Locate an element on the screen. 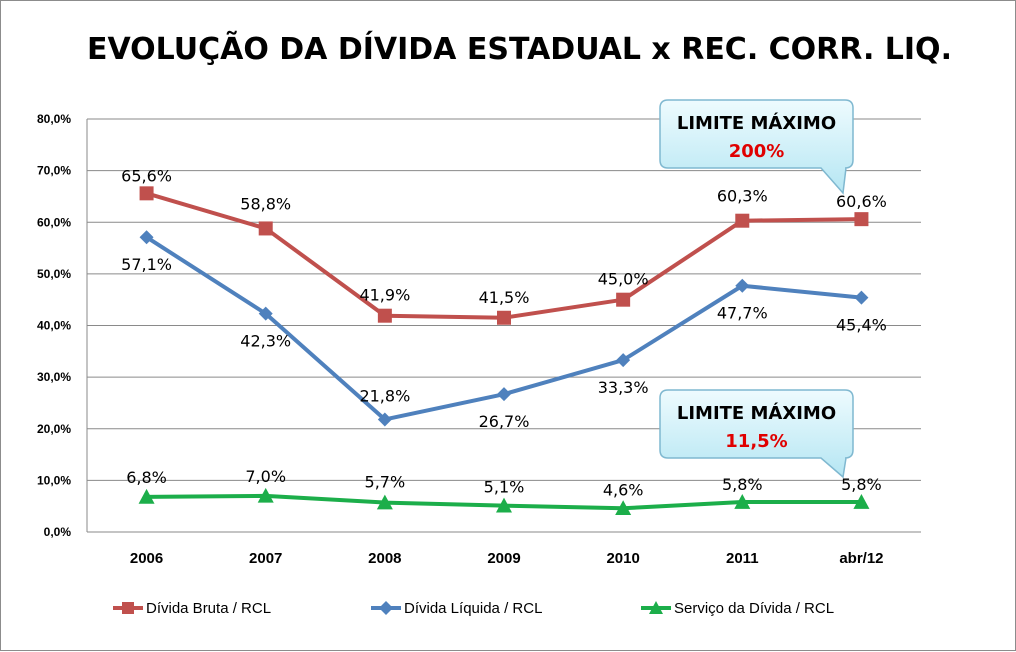 Image resolution: width=1016 pixels, height=652 pixels. data-label: 41,9% is located at coordinates (384, 295).